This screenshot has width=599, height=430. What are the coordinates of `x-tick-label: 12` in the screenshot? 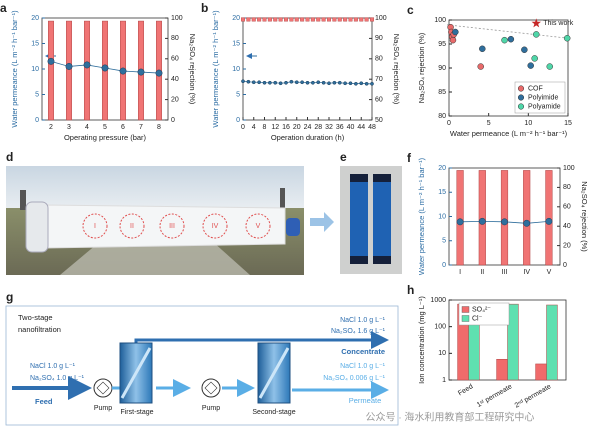 It's located at (275, 127).